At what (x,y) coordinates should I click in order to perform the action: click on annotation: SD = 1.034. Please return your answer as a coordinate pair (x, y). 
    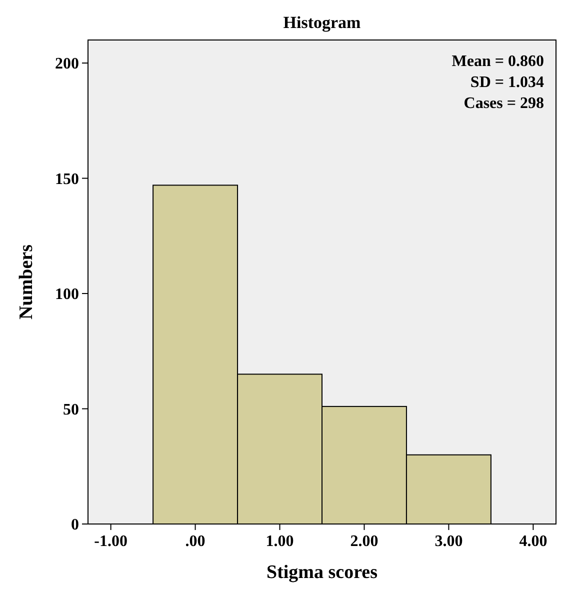
    Looking at the image, I should click on (507, 82).